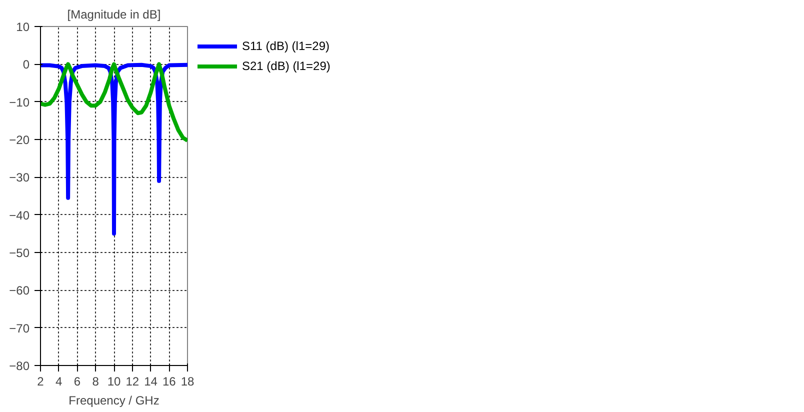 The image size is (804, 412). What do you see at coordinates (77, 381) in the screenshot?
I see `x-tick-label: 6` at bounding box center [77, 381].